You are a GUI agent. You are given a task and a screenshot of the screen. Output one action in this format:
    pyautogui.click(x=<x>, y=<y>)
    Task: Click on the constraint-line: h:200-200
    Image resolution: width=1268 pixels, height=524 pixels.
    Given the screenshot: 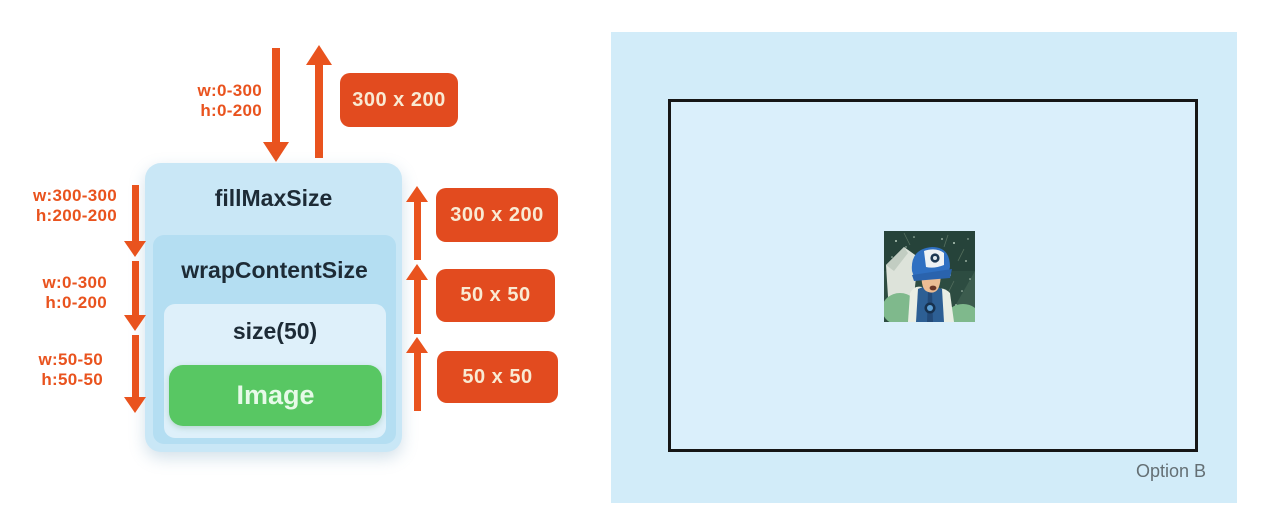 What is the action you would take?
    pyautogui.click(x=76, y=215)
    